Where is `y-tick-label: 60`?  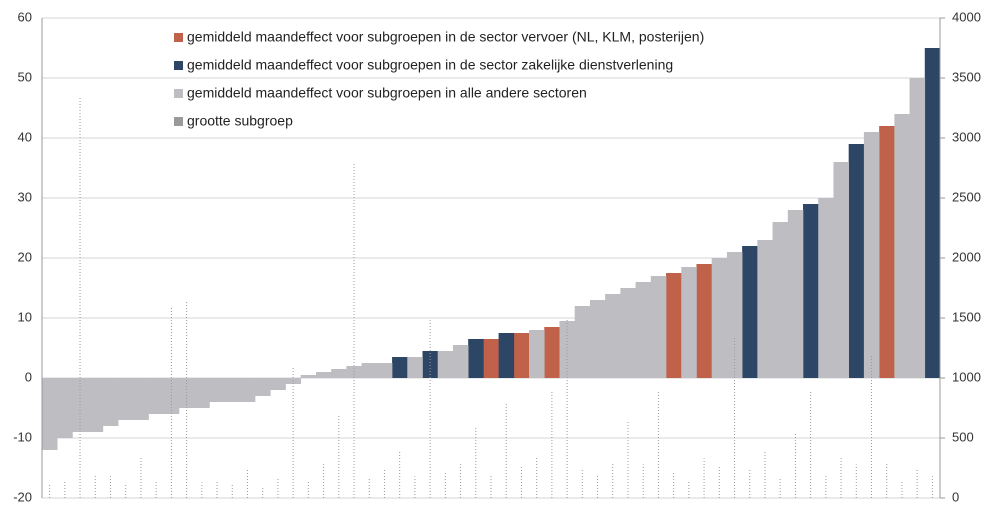 y-tick-label: 60 is located at coordinates (25, 16).